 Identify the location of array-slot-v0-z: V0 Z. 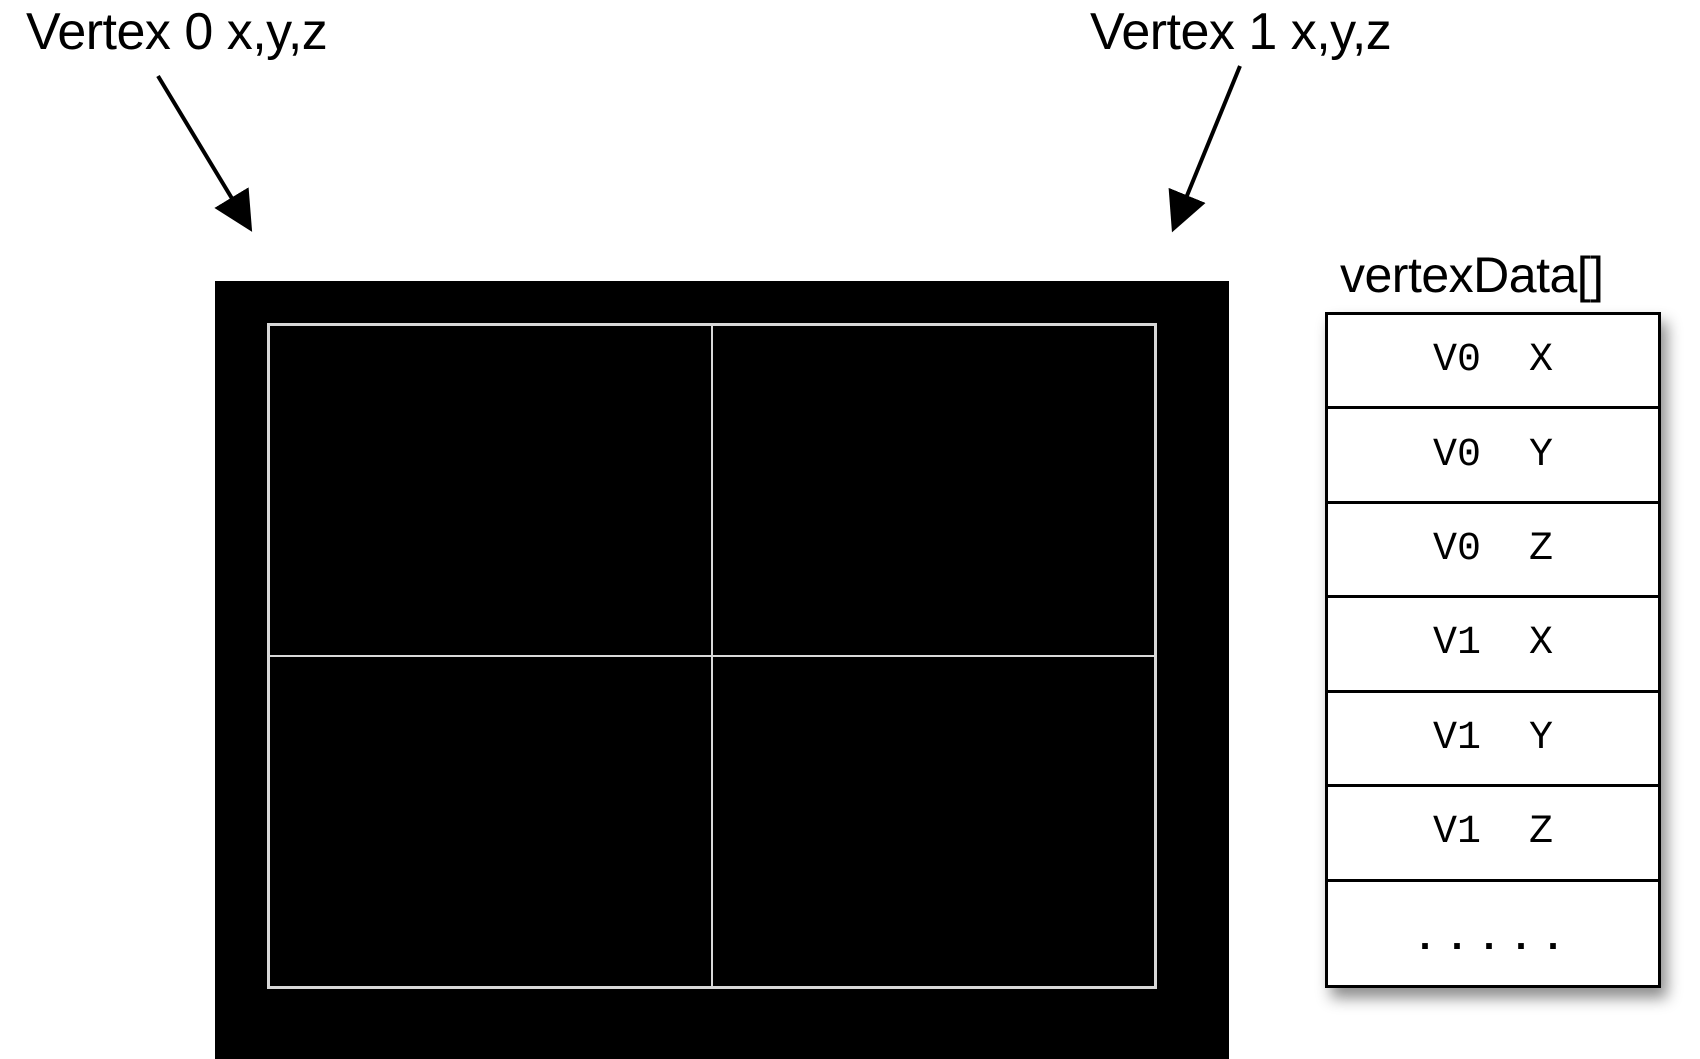
(1493, 551).